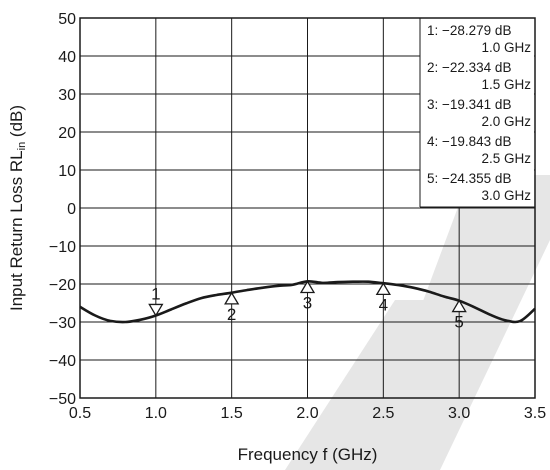 The width and height of the screenshot is (550, 470). What do you see at coordinates (62, 209) in the screenshot?
I see `y-tick-labels: 50 40 30 20 10 0 −10 −20 −30 −40 −50` at bounding box center [62, 209].